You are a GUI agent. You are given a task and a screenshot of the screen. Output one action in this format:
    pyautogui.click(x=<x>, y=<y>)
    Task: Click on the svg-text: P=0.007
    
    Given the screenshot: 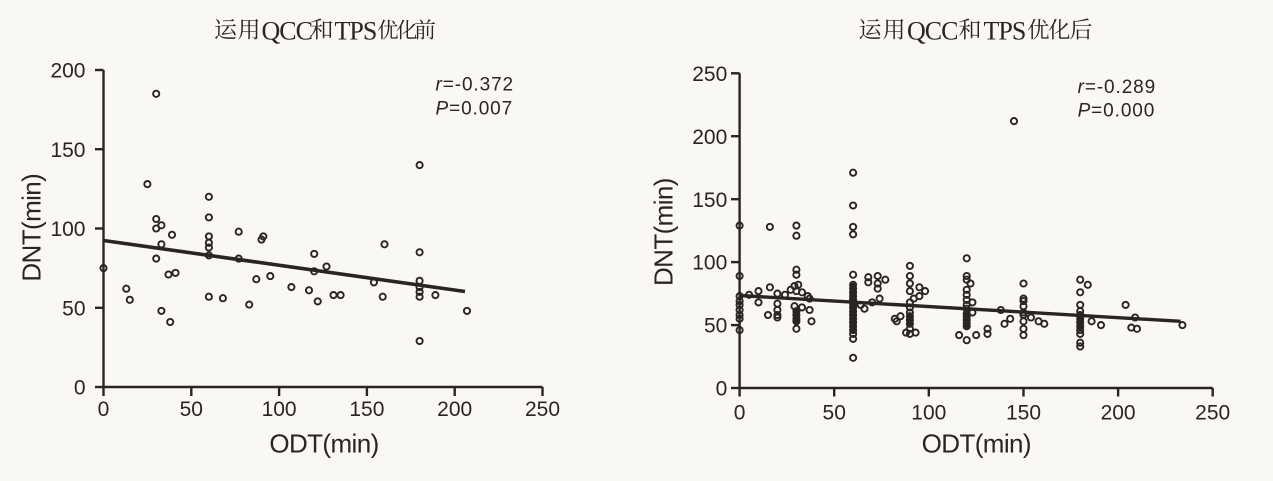 What is the action you would take?
    pyautogui.click(x=475, y=108)
    